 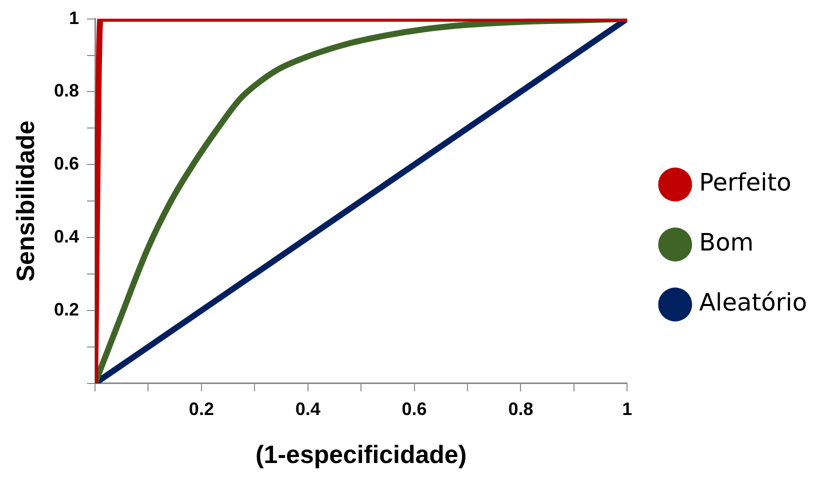 I want to click on x-axis-title: (1-especificidade), so click(x=361, y=454).